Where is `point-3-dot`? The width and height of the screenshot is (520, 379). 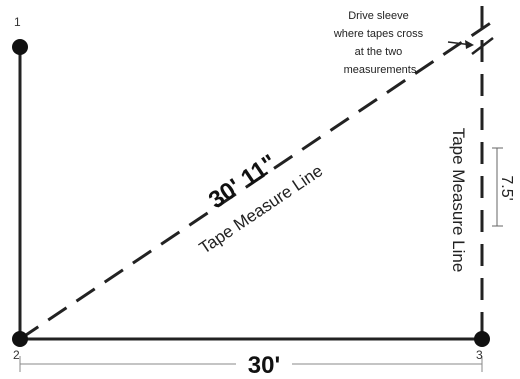
point-3-dot is located at coordinates (482, 339).